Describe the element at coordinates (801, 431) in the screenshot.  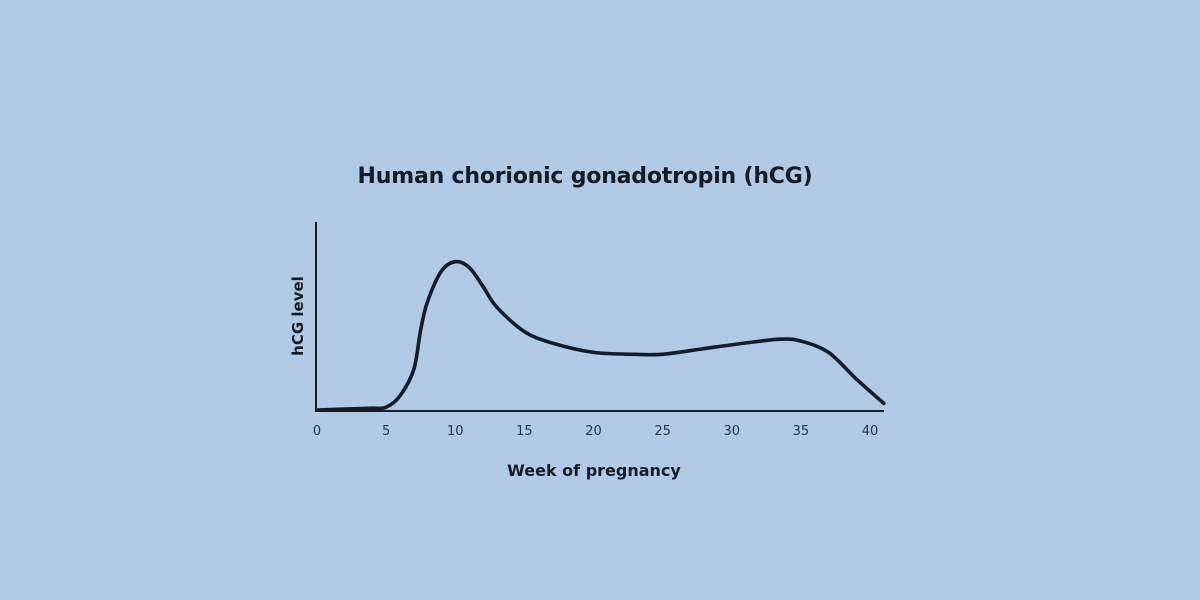
I see `x-tick-label: 35` at that location.